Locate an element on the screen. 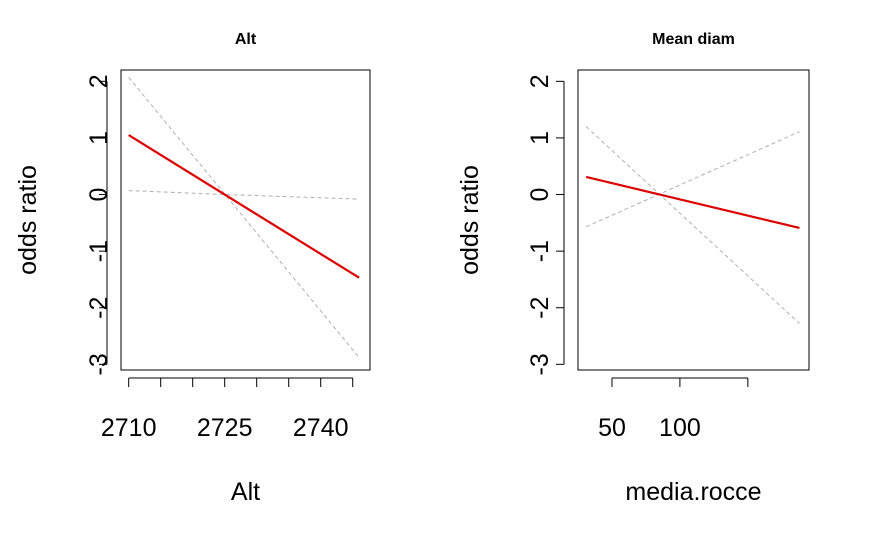 Image resolution: width=880 pixels, height=544 pixels. plot-frame is located at coordinates (693, 220).